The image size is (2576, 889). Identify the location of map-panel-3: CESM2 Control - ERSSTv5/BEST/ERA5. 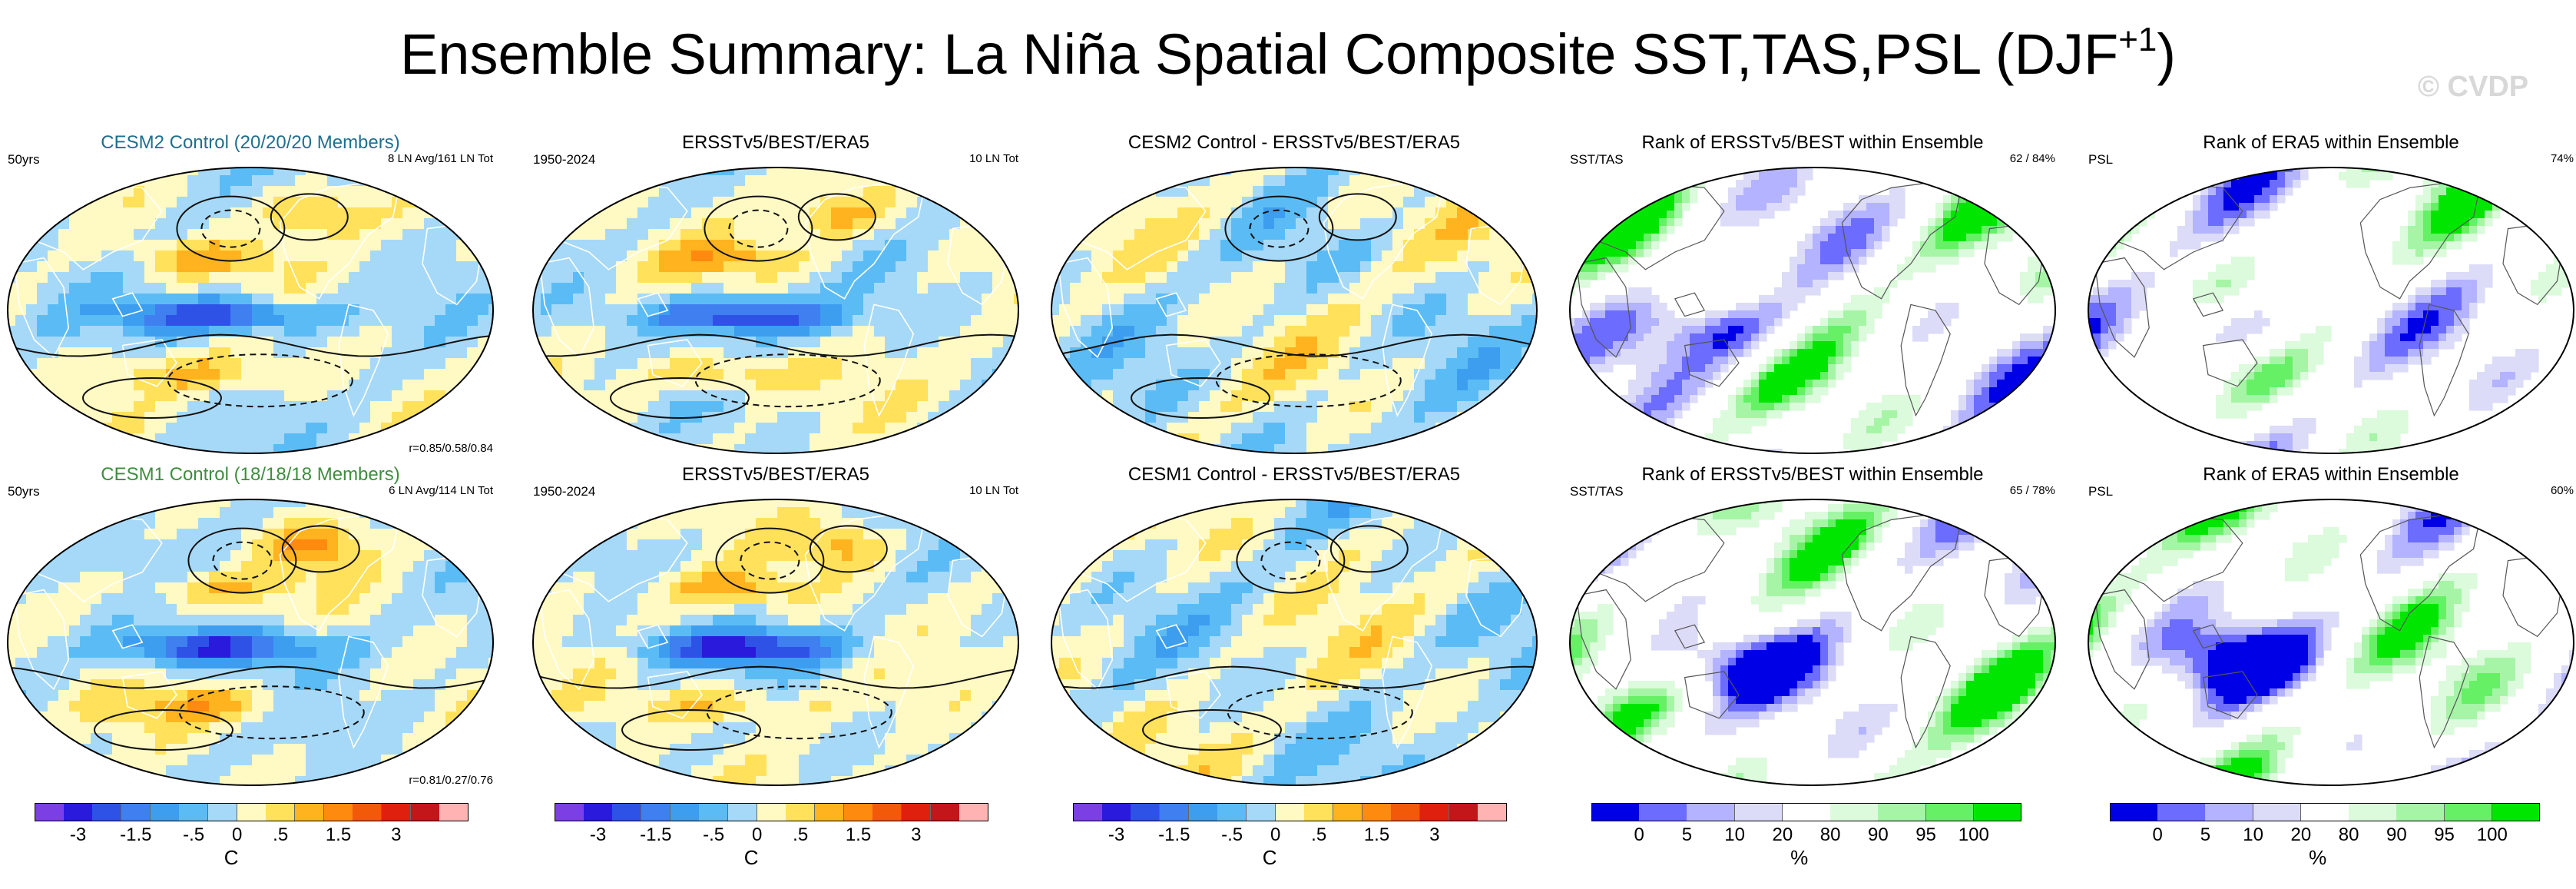
(1294, 296).